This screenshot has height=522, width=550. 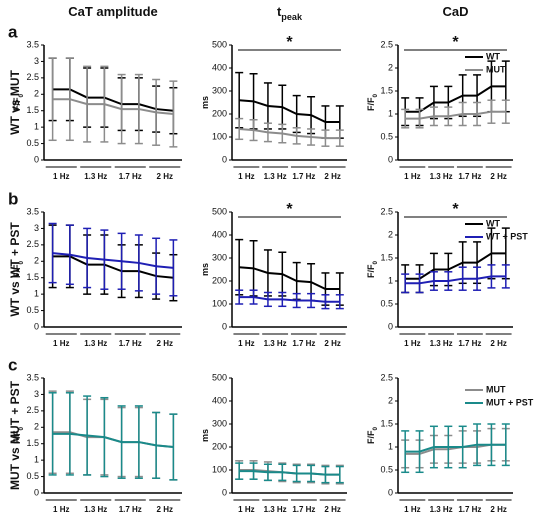 I want to click on column-title-main: CaD, so click(x=455, y=11).